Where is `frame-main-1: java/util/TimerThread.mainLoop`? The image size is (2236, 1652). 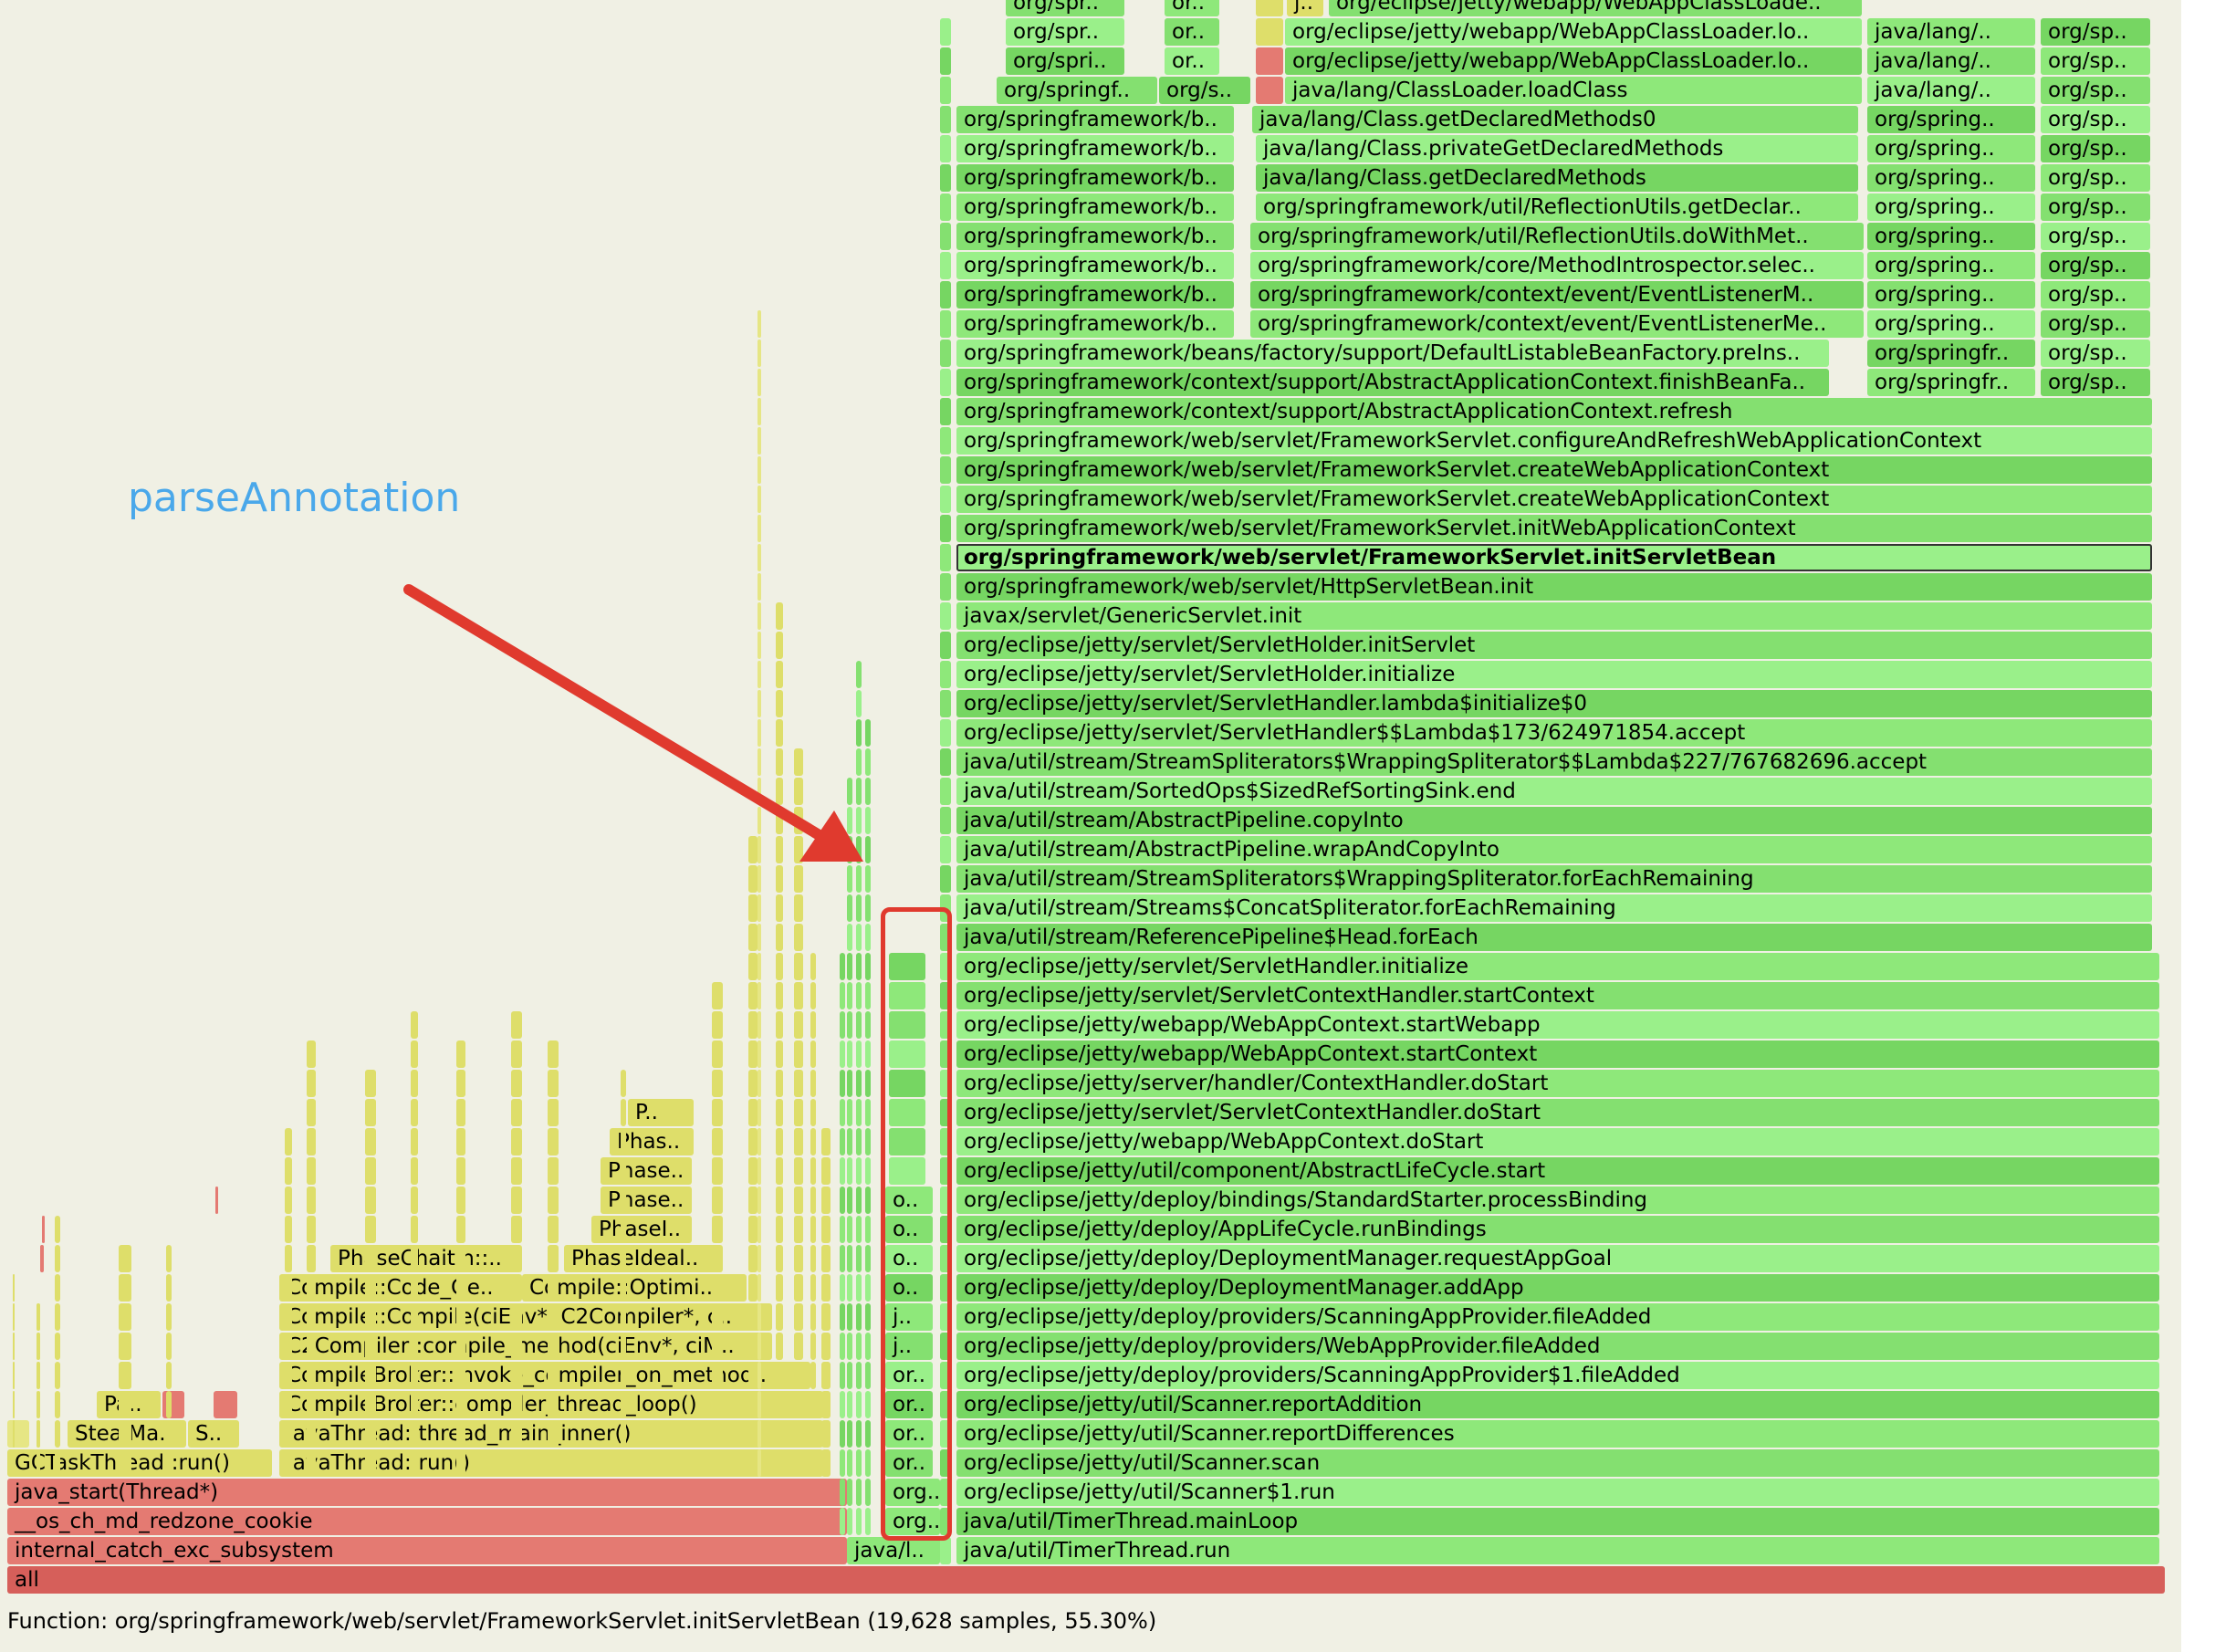
frame-main-1: java/util/TimerThread.mainLoop is located at coordinates (1557, 1521).